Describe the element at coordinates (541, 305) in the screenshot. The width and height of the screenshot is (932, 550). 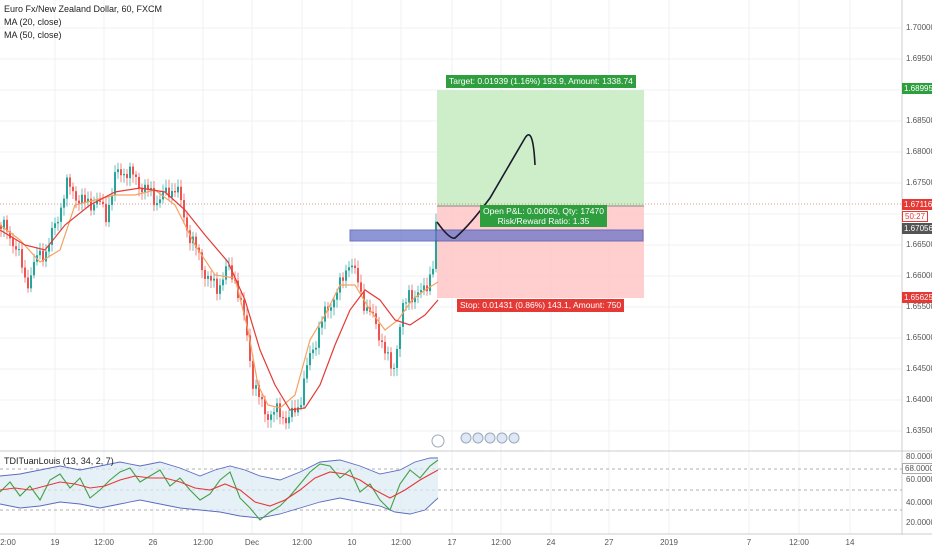
I see `stop-label: Stop: 0.01431 (0.86%) 143.1, Amount: 750` at that location.